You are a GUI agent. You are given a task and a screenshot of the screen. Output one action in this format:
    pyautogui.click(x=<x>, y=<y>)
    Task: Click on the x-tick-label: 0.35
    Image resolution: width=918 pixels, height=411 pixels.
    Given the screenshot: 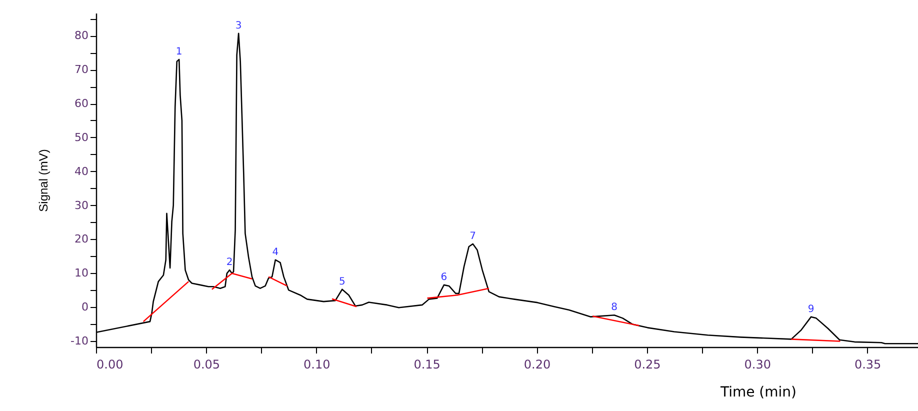 What is the action you would take?
    pyautogui.click(x=868, y=365)
    